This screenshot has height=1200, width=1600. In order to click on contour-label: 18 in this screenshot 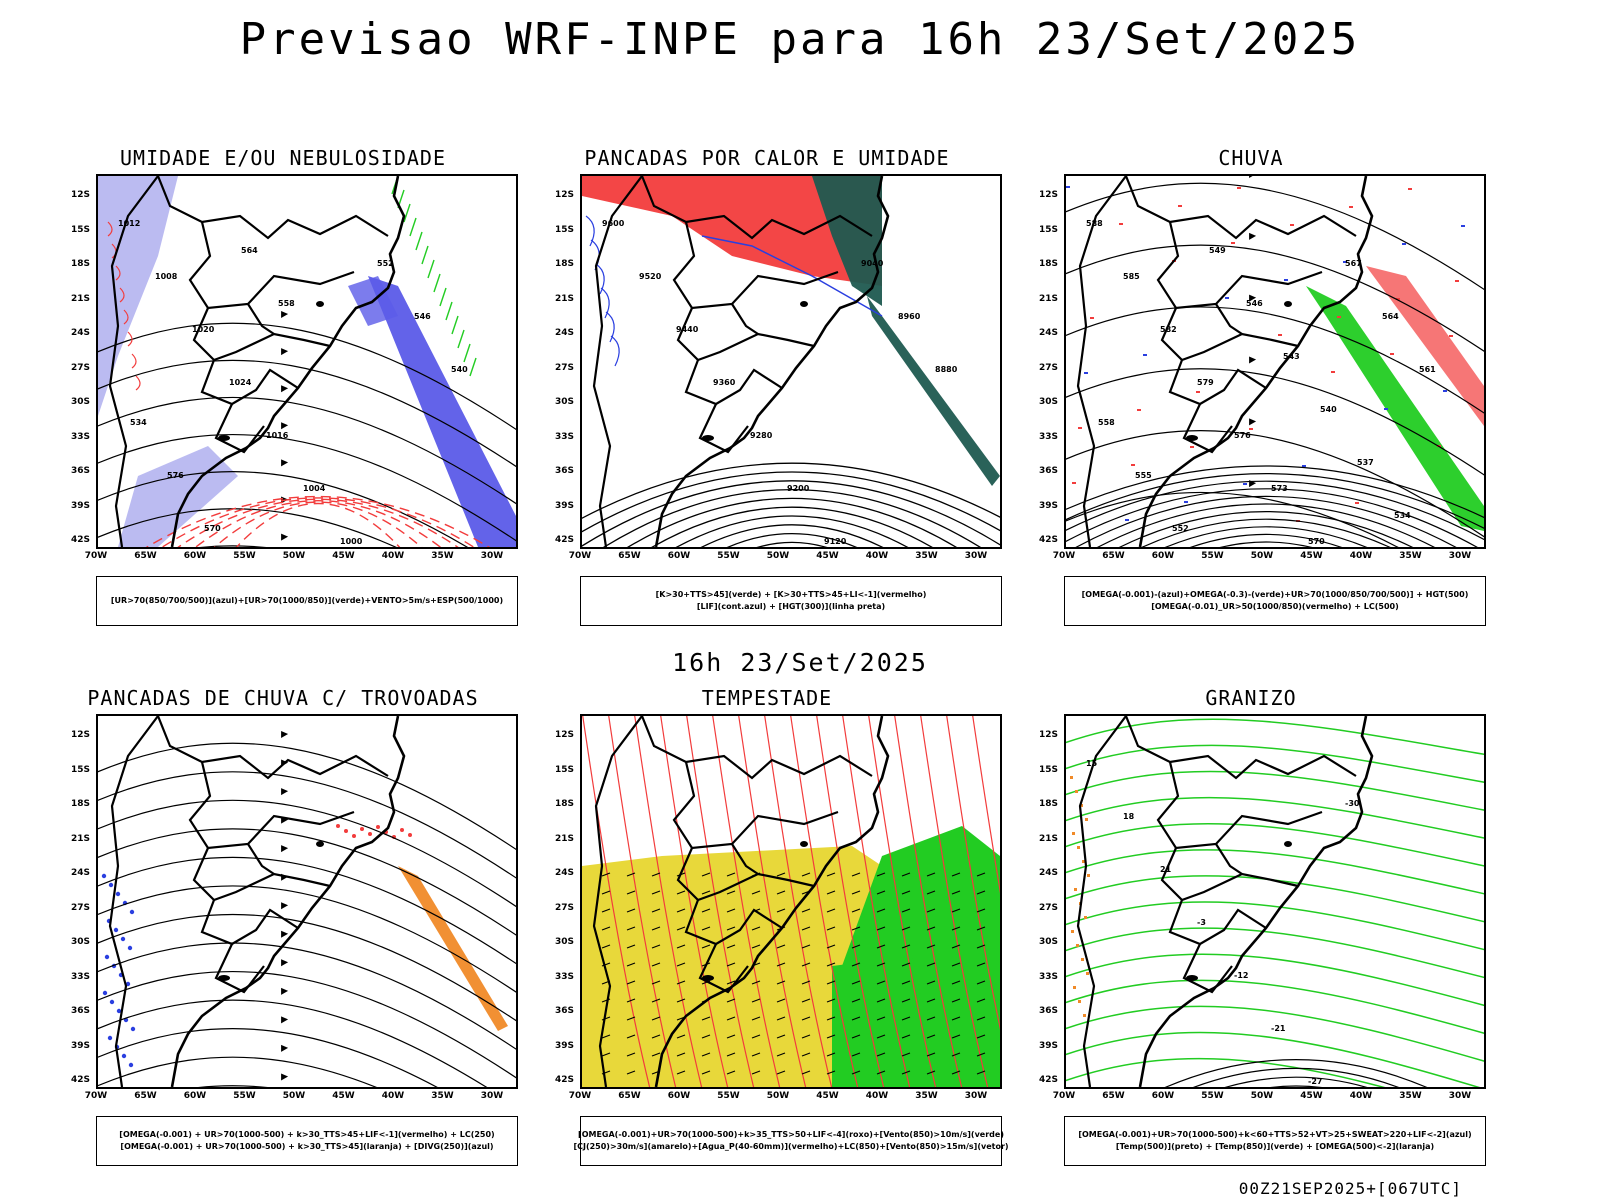, I will do `click(1129, 816)`.